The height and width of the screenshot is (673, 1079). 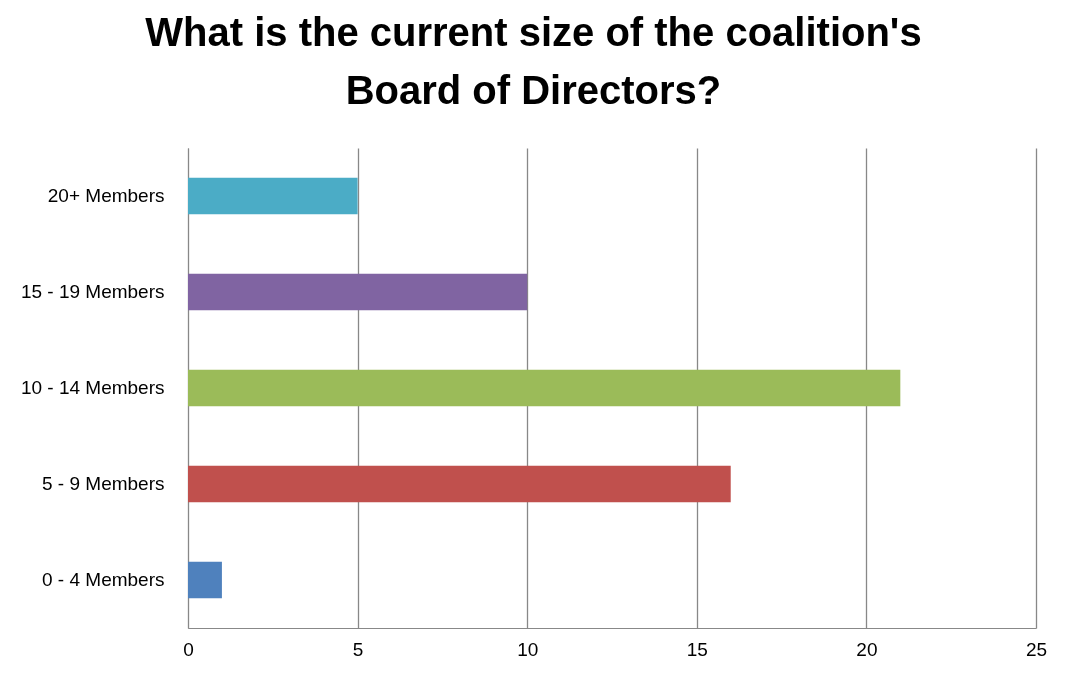 What do you see at coordinates (358, 649) in the screenshot?
I see `x-tick-label: 5` at bounding box center [358, 649].